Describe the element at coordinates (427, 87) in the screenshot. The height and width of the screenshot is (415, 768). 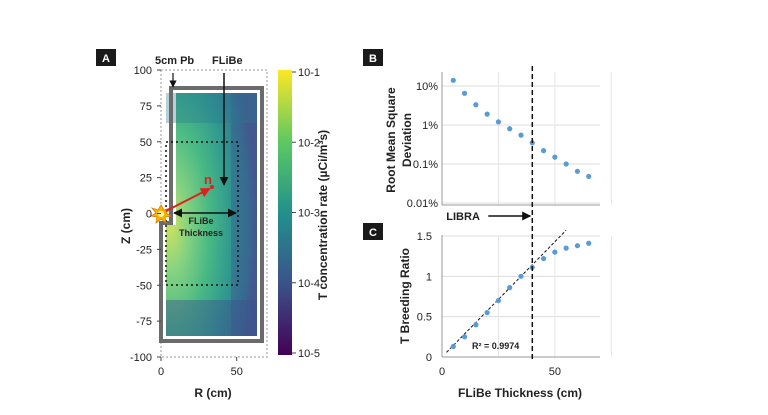
I see `panel-b-y-tick-label: 10%` at that location.